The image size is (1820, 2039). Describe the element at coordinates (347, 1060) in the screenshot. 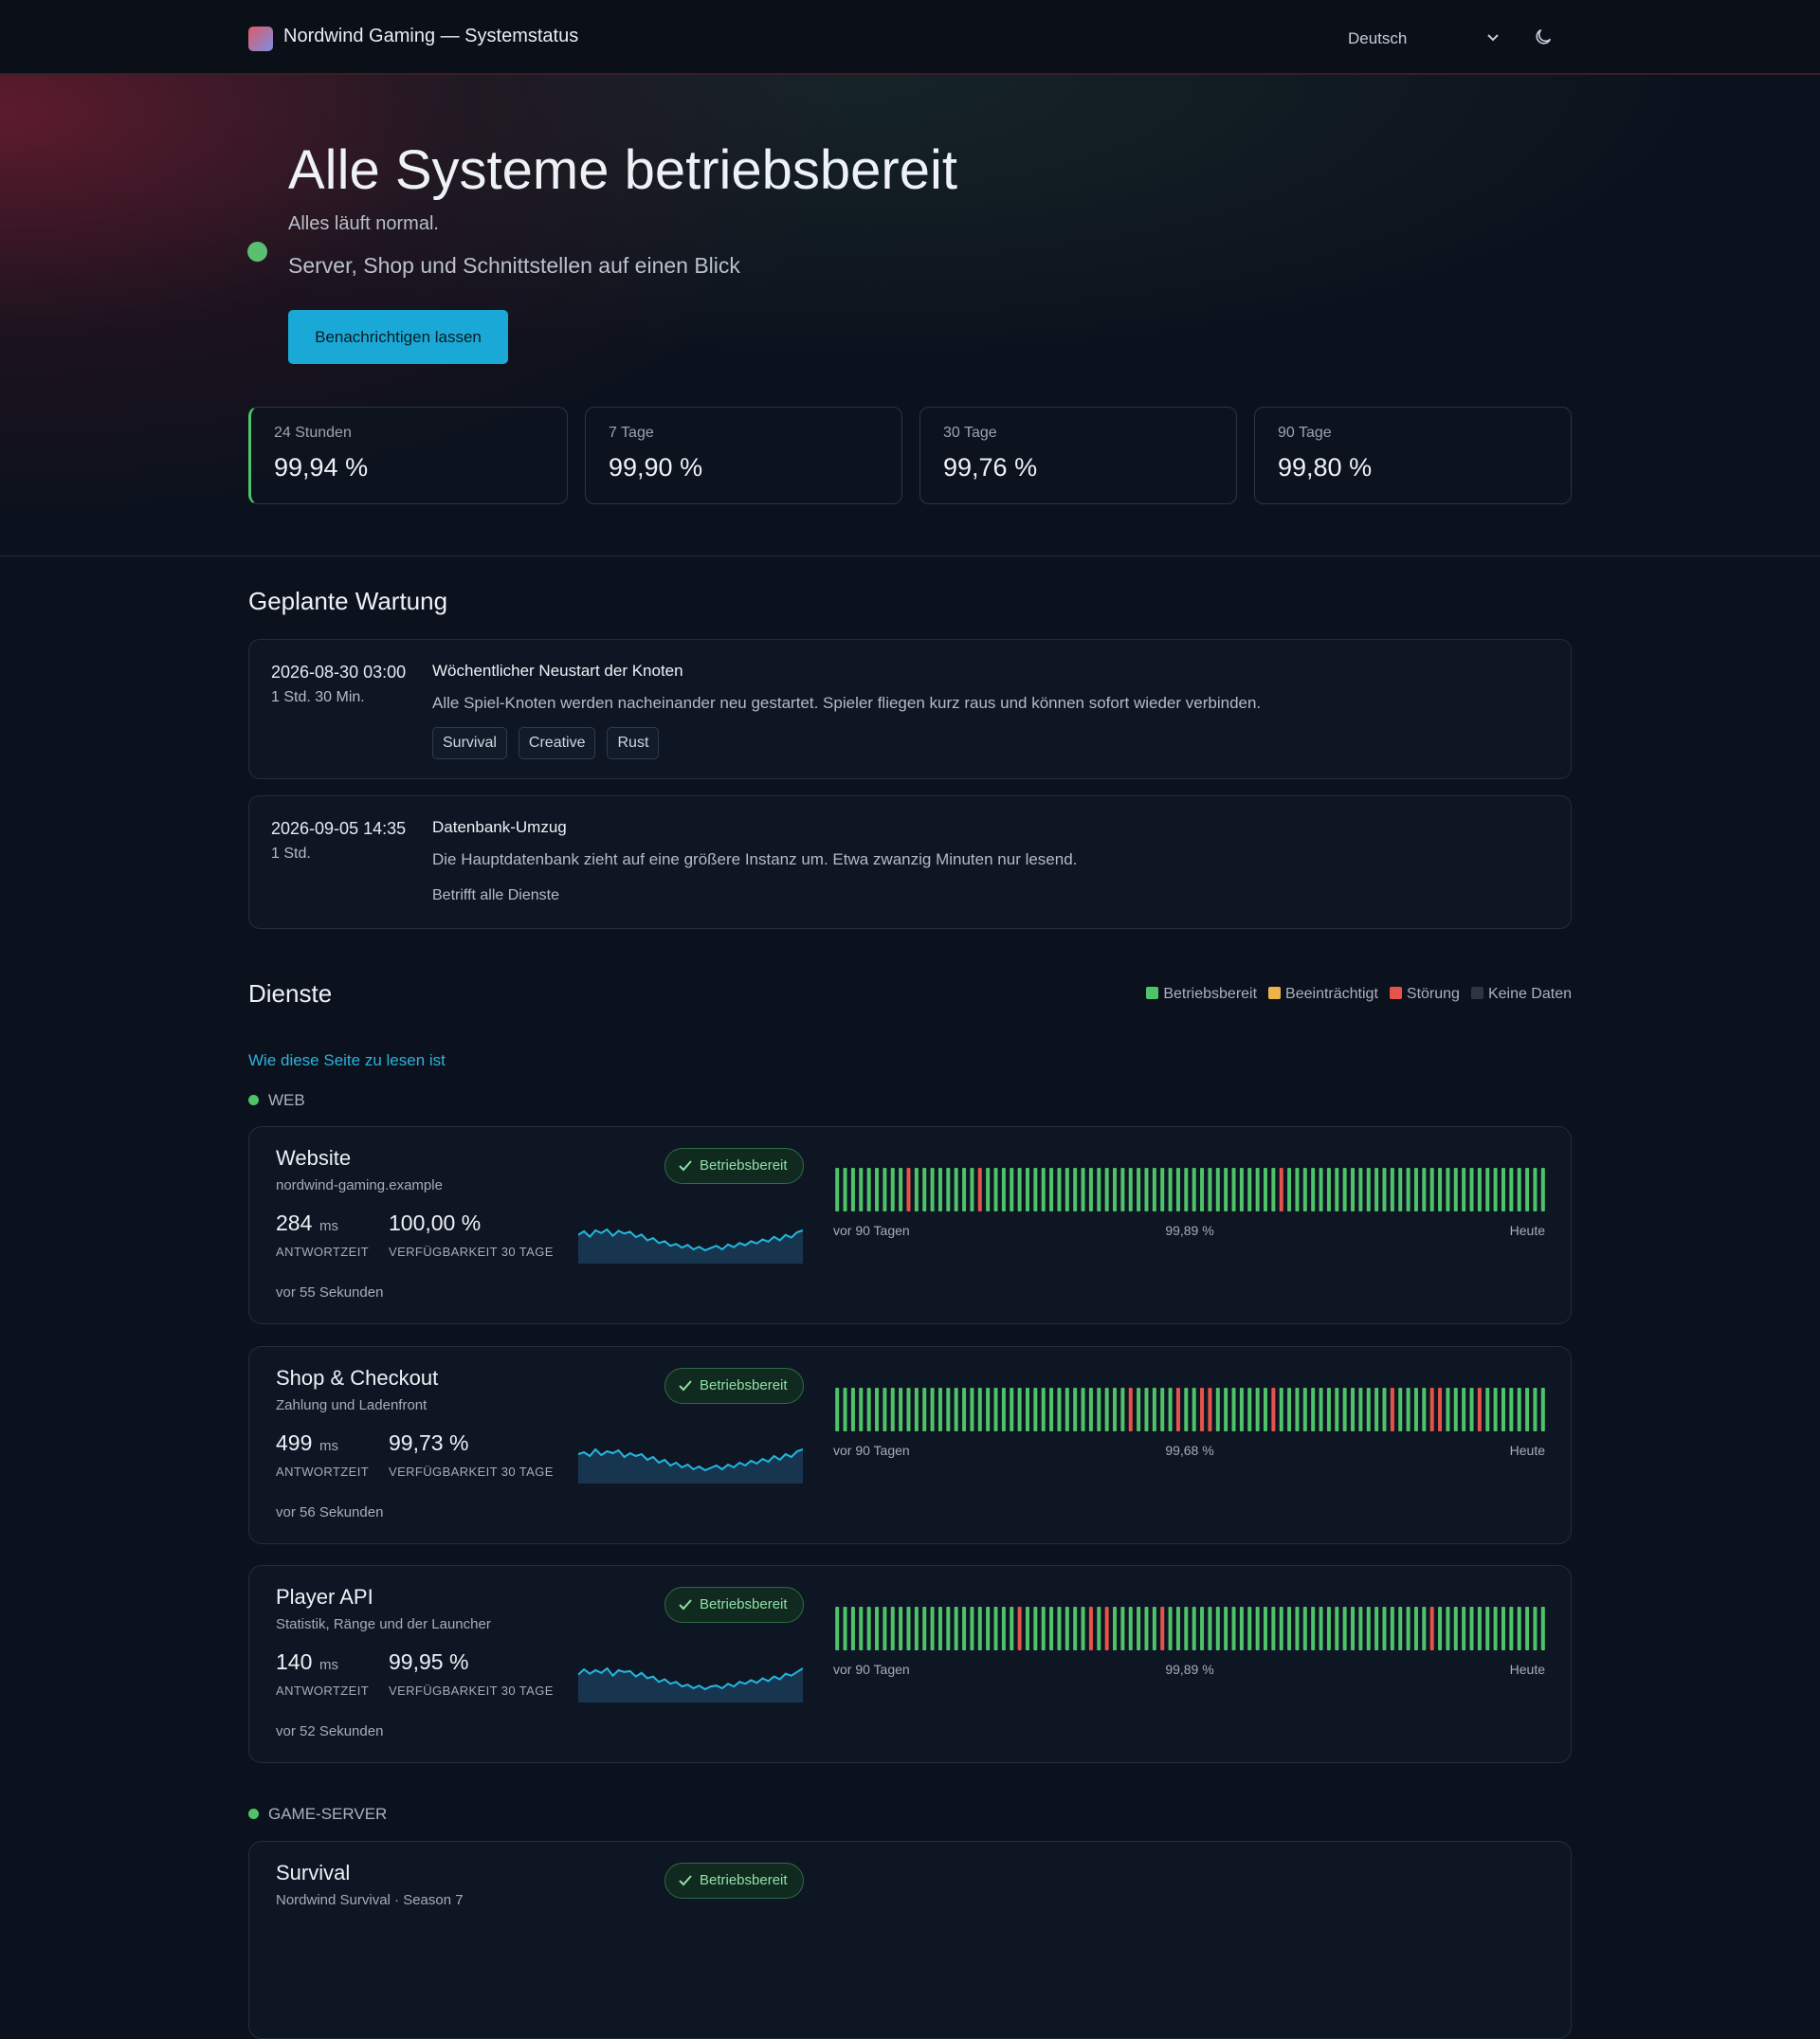

I see `help-link: Wie diese Seite zu lesen ist` at that location.